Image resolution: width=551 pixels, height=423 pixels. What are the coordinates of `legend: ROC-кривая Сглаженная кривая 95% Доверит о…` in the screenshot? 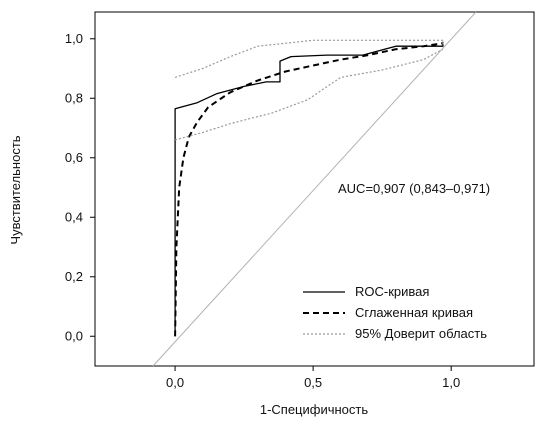 It's located at (395, 312).